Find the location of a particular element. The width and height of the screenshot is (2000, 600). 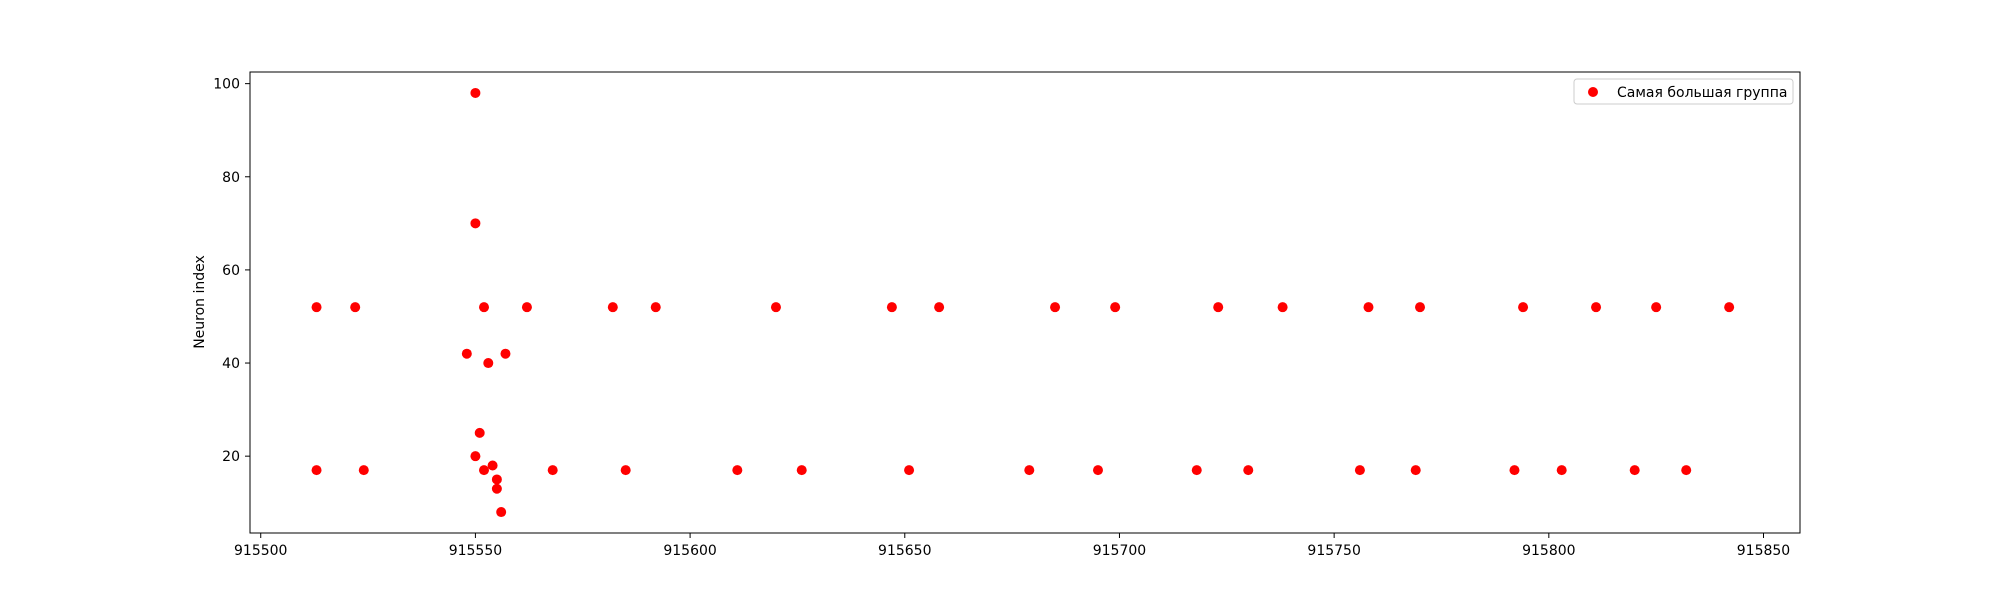

y-tick-label: 80 is located at coordinates (231, 178).